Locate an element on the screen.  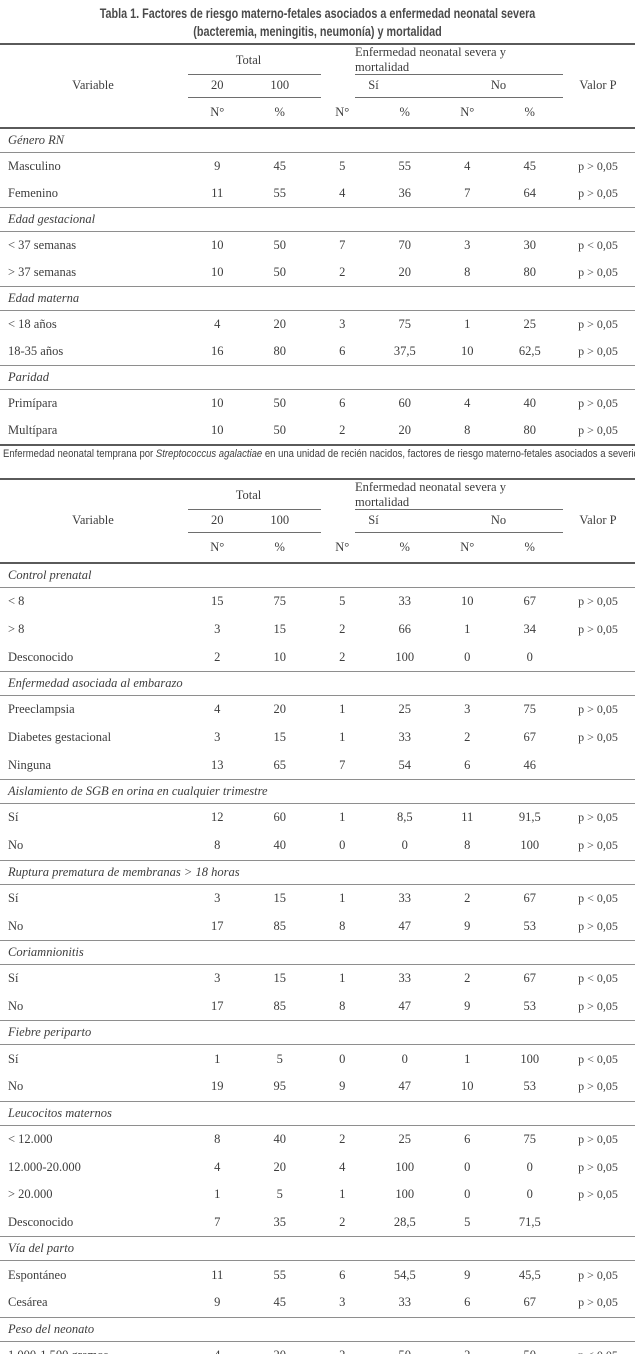
cell-value: 37,5 is located at coordinates (404, 351).